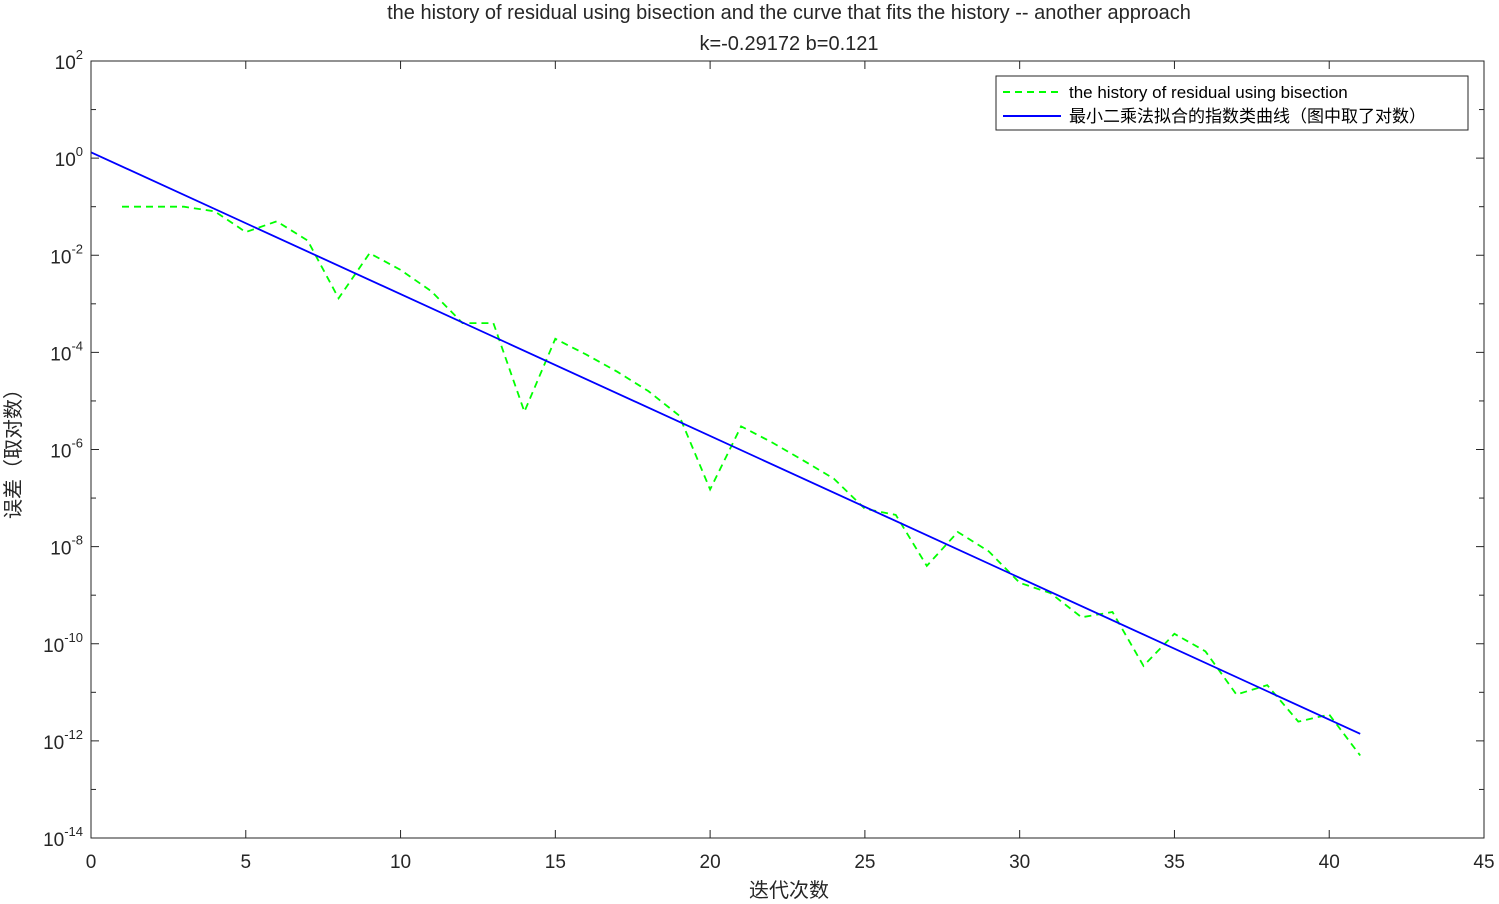 Image resolution: width=1499 pixels, height=904 pixels. What do you see at coordinates (1329, 862) in the screenshot?
I see `x-tick-label: 40` at bounding box center [1329, 862].